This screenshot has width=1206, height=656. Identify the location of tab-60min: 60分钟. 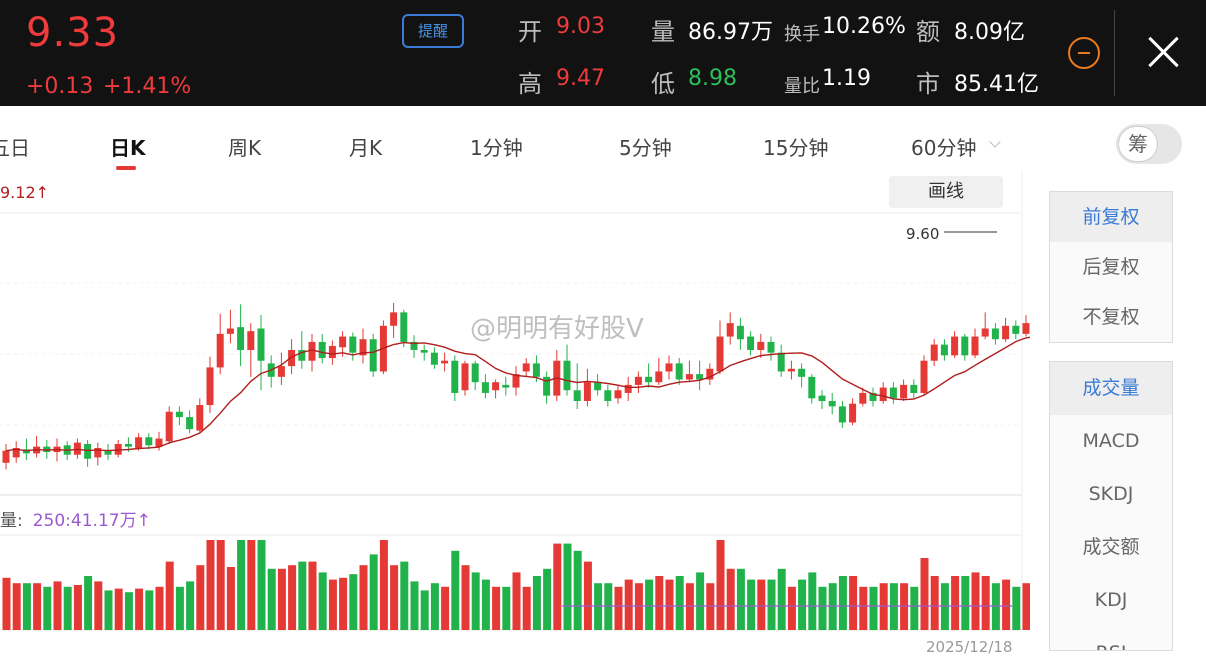
(944, 148).